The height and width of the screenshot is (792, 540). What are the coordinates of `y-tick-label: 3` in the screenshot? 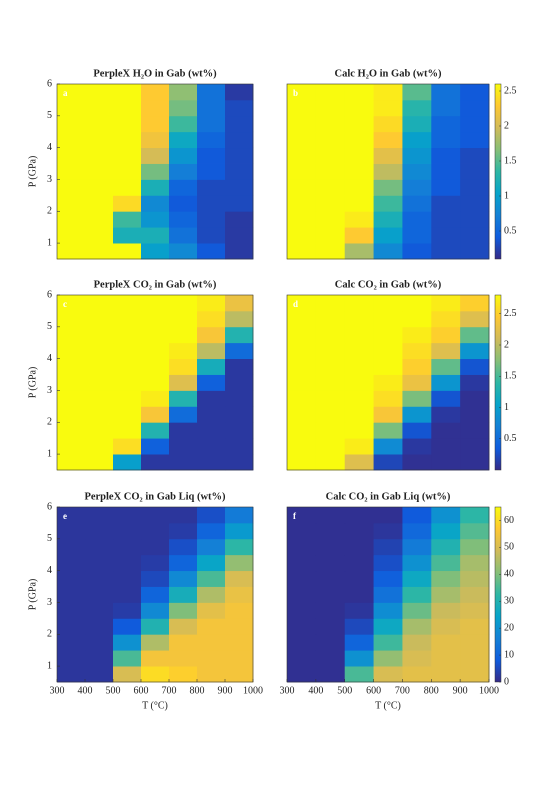 It's located at (49, 179).